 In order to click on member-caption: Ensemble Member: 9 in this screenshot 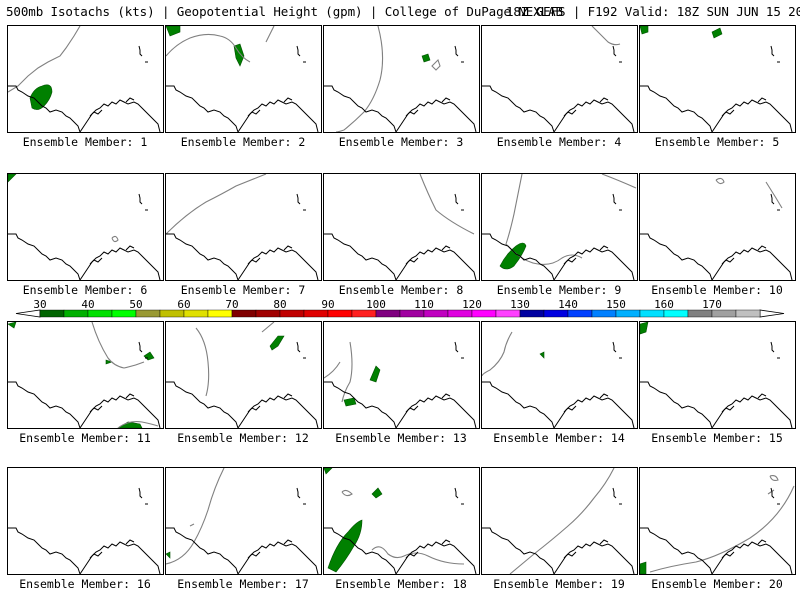, I will do `click(559, 290)`.